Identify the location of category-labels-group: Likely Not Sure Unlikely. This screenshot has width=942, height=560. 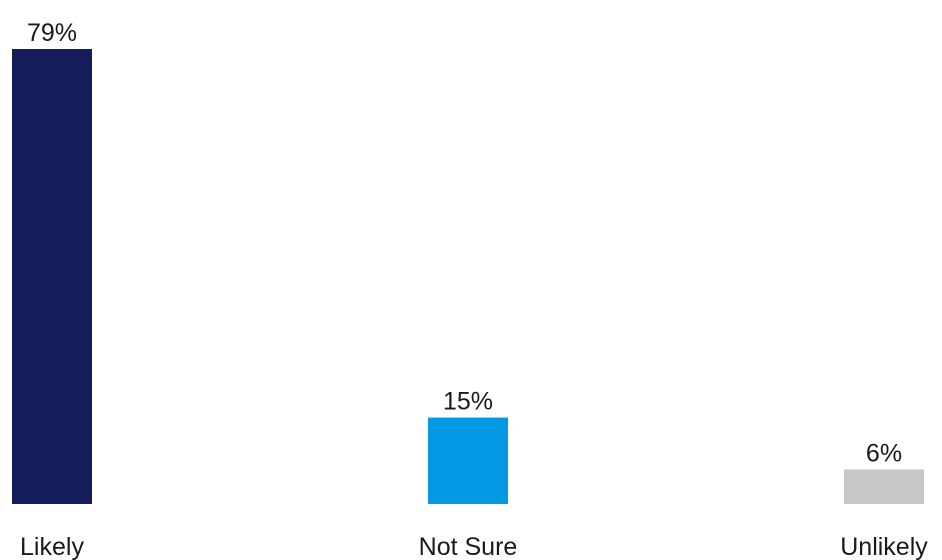
(474, 546).